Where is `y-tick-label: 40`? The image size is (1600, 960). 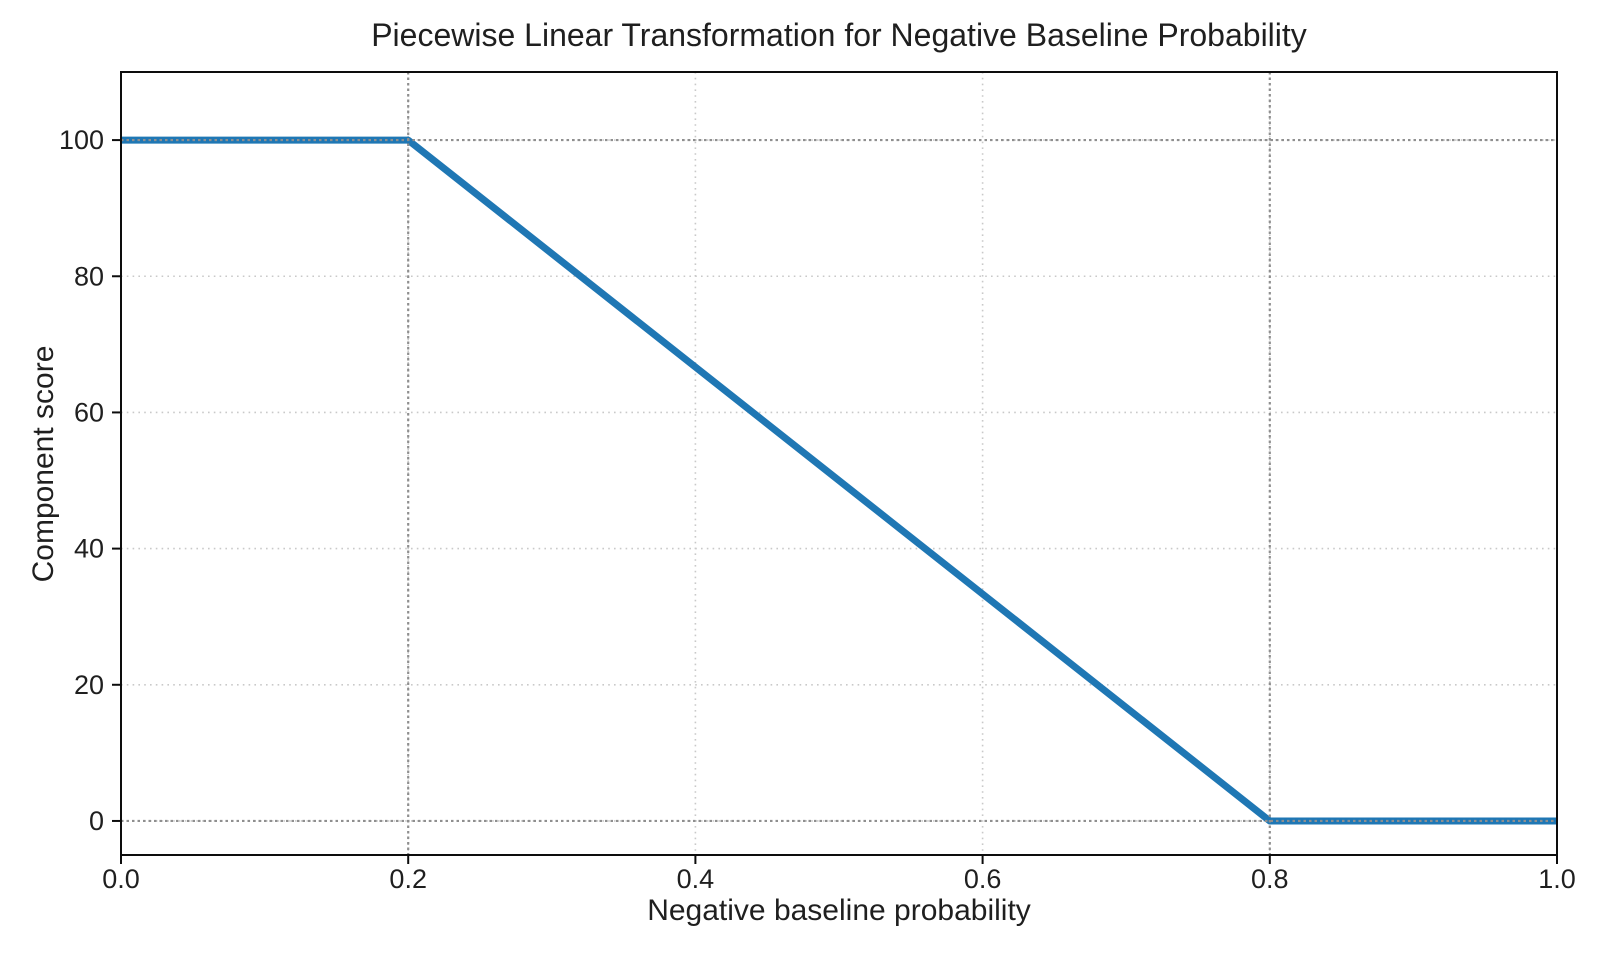
y-tick-label: 40 is located at coordinates (89, 549).